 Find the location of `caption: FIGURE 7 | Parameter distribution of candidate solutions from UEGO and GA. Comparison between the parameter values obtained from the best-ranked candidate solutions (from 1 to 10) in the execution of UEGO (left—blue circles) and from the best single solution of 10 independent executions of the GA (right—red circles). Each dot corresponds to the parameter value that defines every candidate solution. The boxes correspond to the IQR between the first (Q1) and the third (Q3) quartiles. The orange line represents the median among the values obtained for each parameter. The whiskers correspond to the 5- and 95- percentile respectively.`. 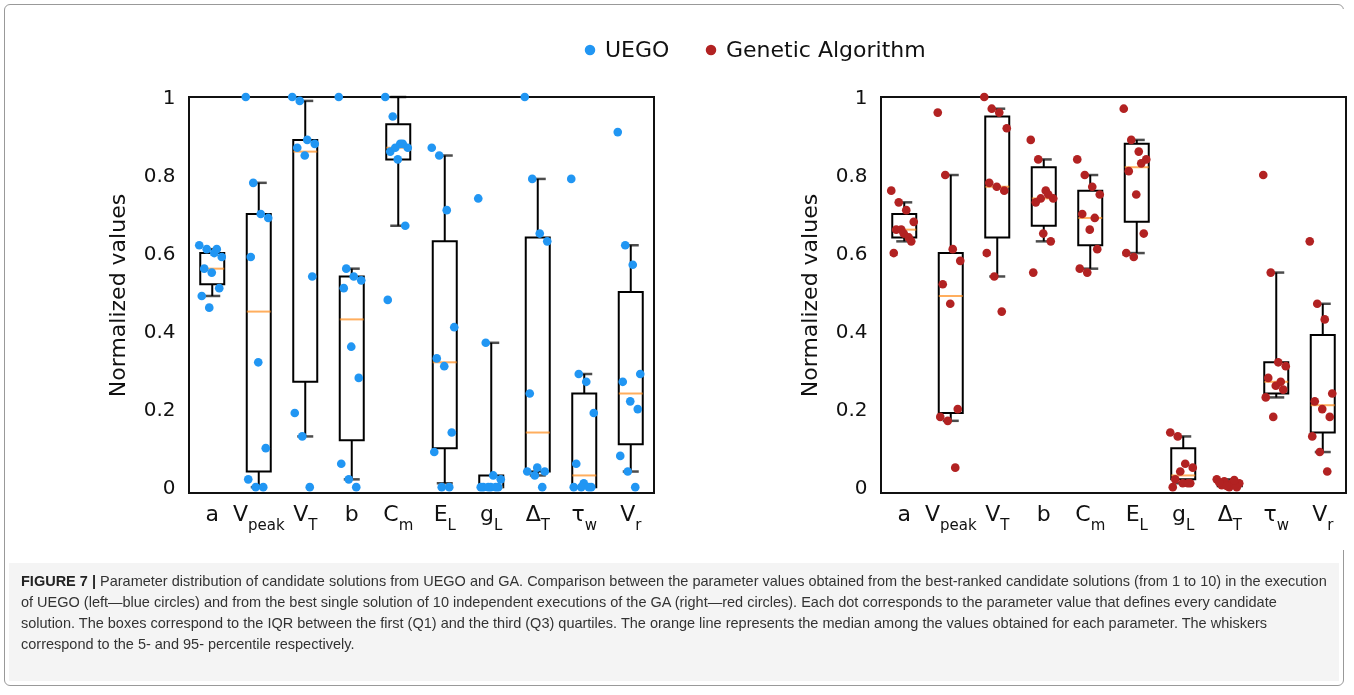

caption: FIGURE 7 | Parameter distribution of candidate solutions from UEGO and GA. Comparison between the parameter values obtained from the best-ranked candidate solutions (from 1 to 10) in the execution of UEGO (left—blue circles) and from the best single solution of 10 independent executions of the GA (right—red circles). Each dot corresponds to the parameter value that defines every candidate solution. The boxes correspond to the IQR between the first (Q1) and the third (Q3) quartiles. The orange line represents the median among the values obtained for each parameter. The whiskers correspond to the 5- and 95- percentile respectively. is located at coordinates (674, 613).